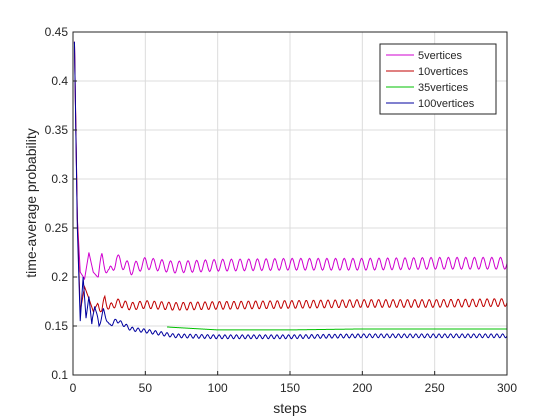  What do you see at coordinates (57, 130) in the screenshot?
I see `y-tick-label: 0.35` at bounding box center [57, 130].